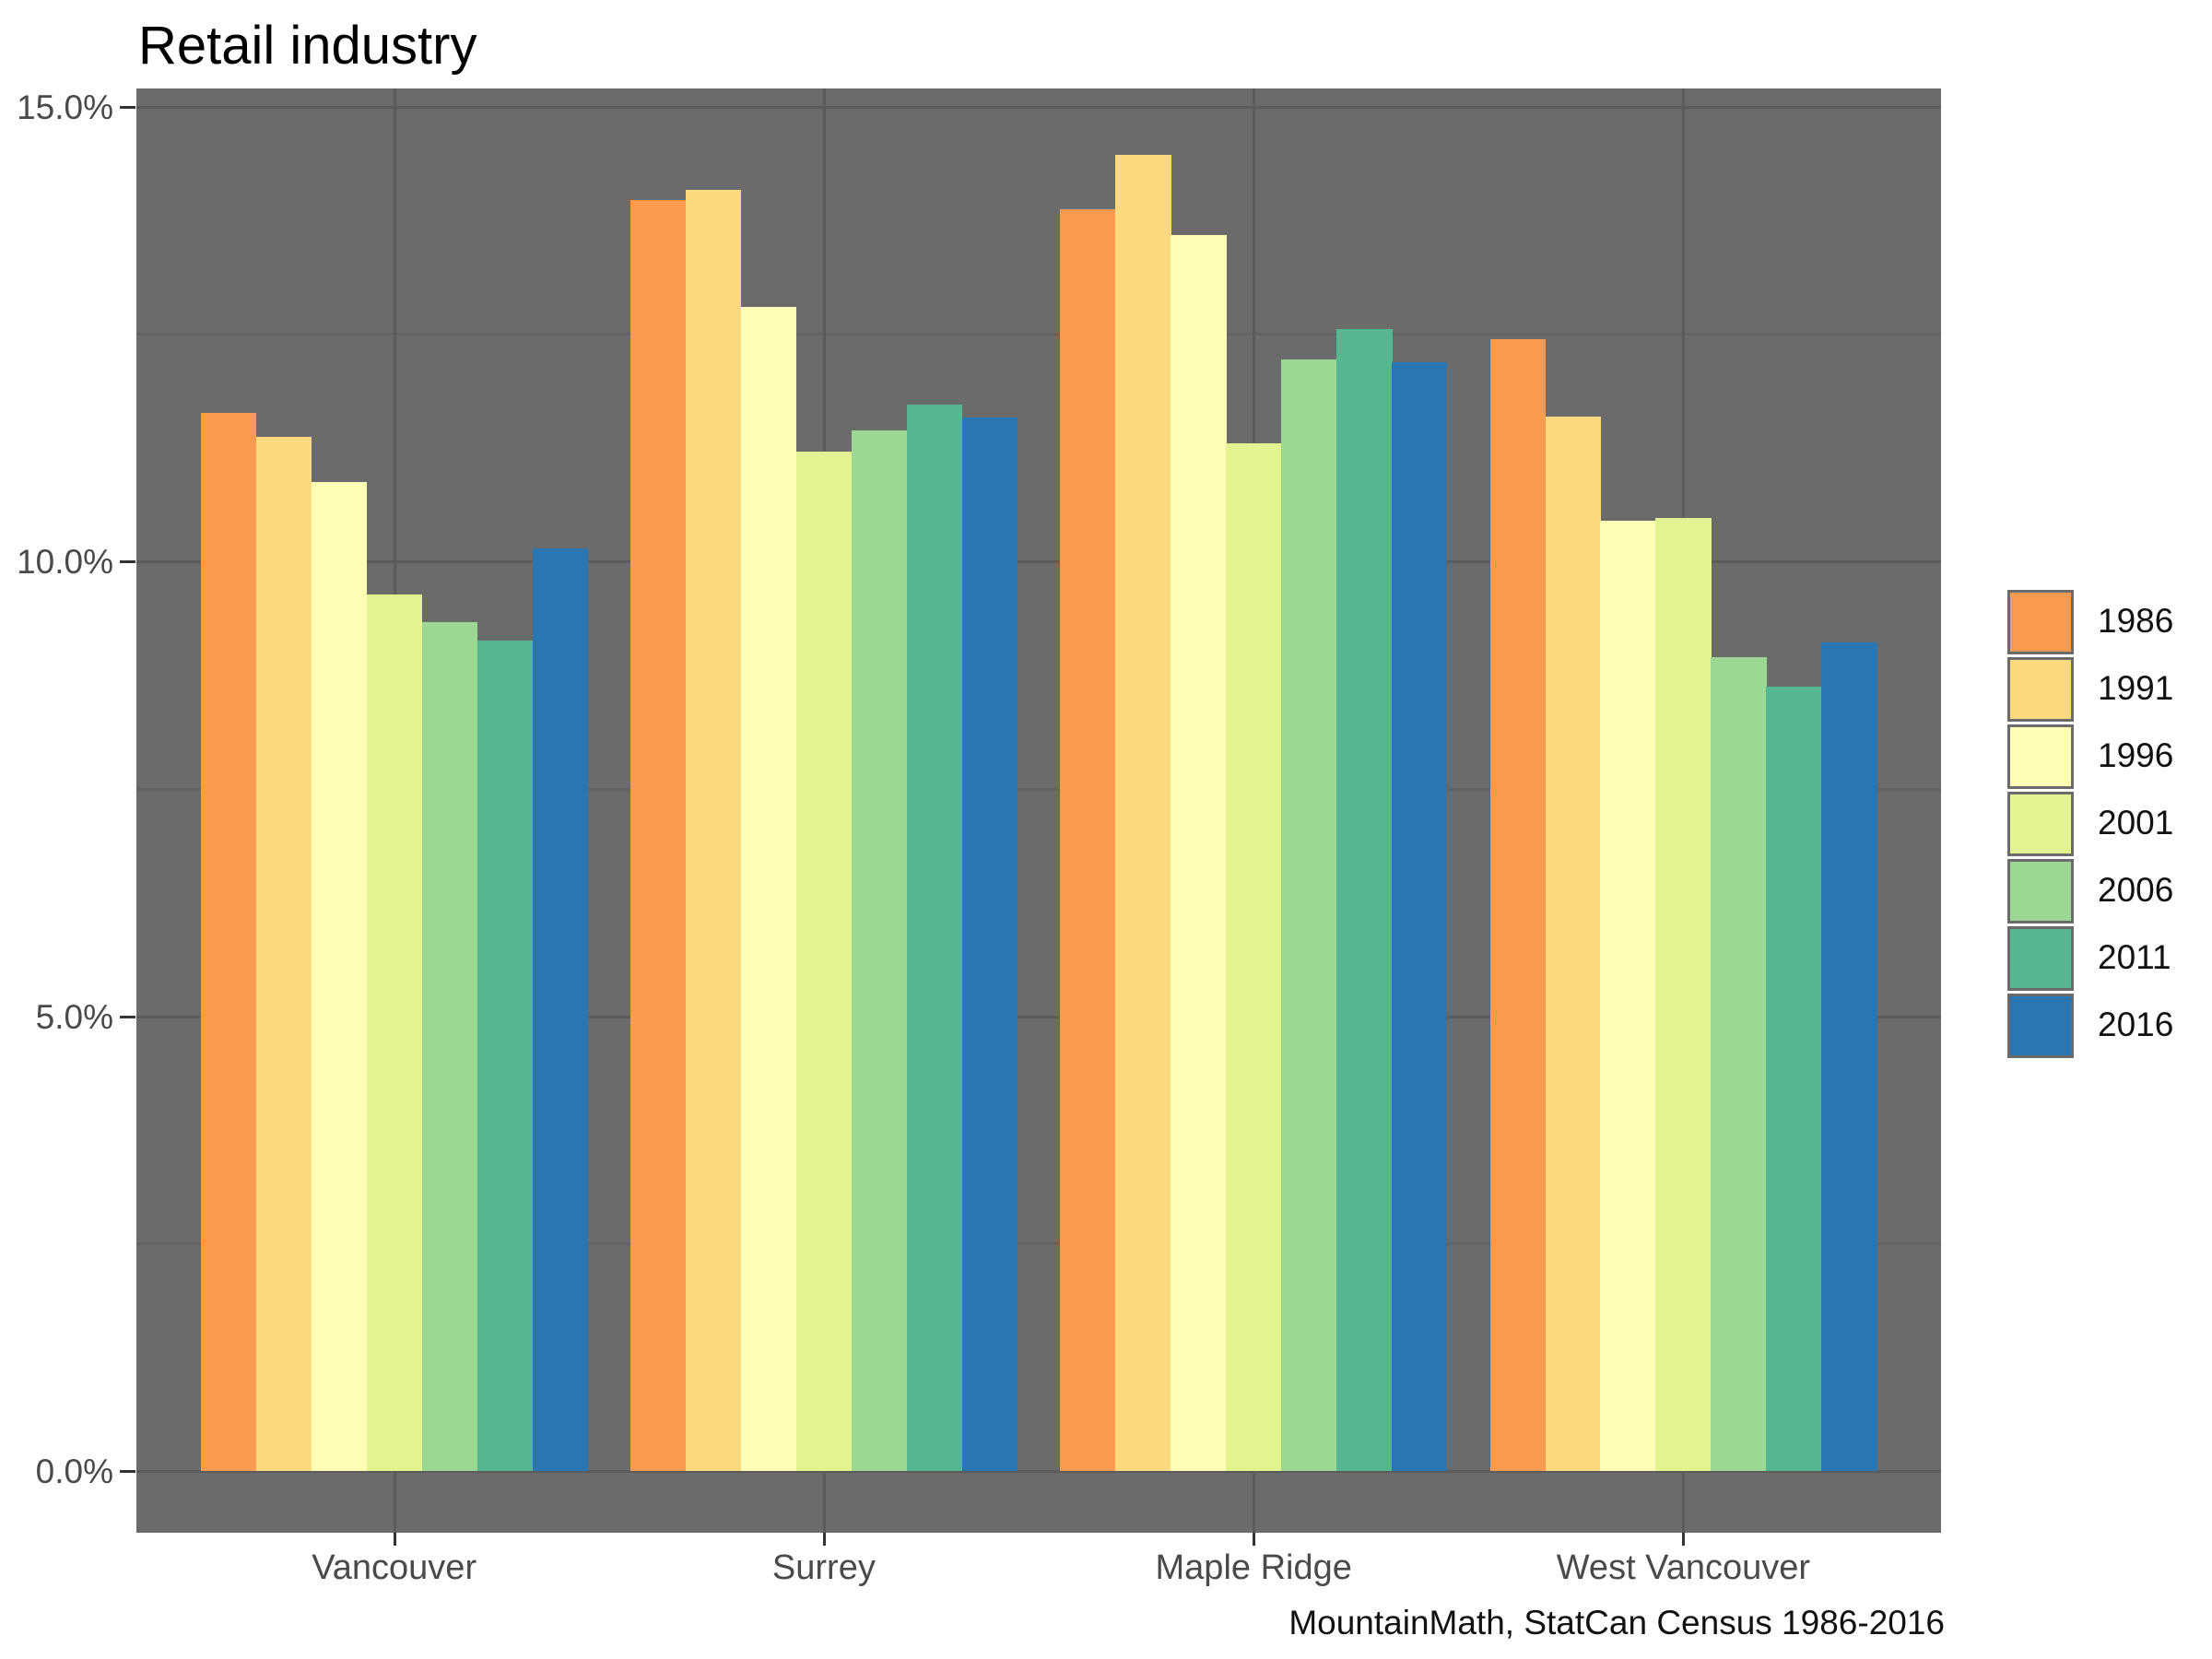 The height and width of the screenshot is (1659, 2212). What do you see at coordinates (1253, 1567) in the screenshot?
I see `x-axis-label-maple-ridge: Maple Ridge` at bounding box center [1253, 1567].